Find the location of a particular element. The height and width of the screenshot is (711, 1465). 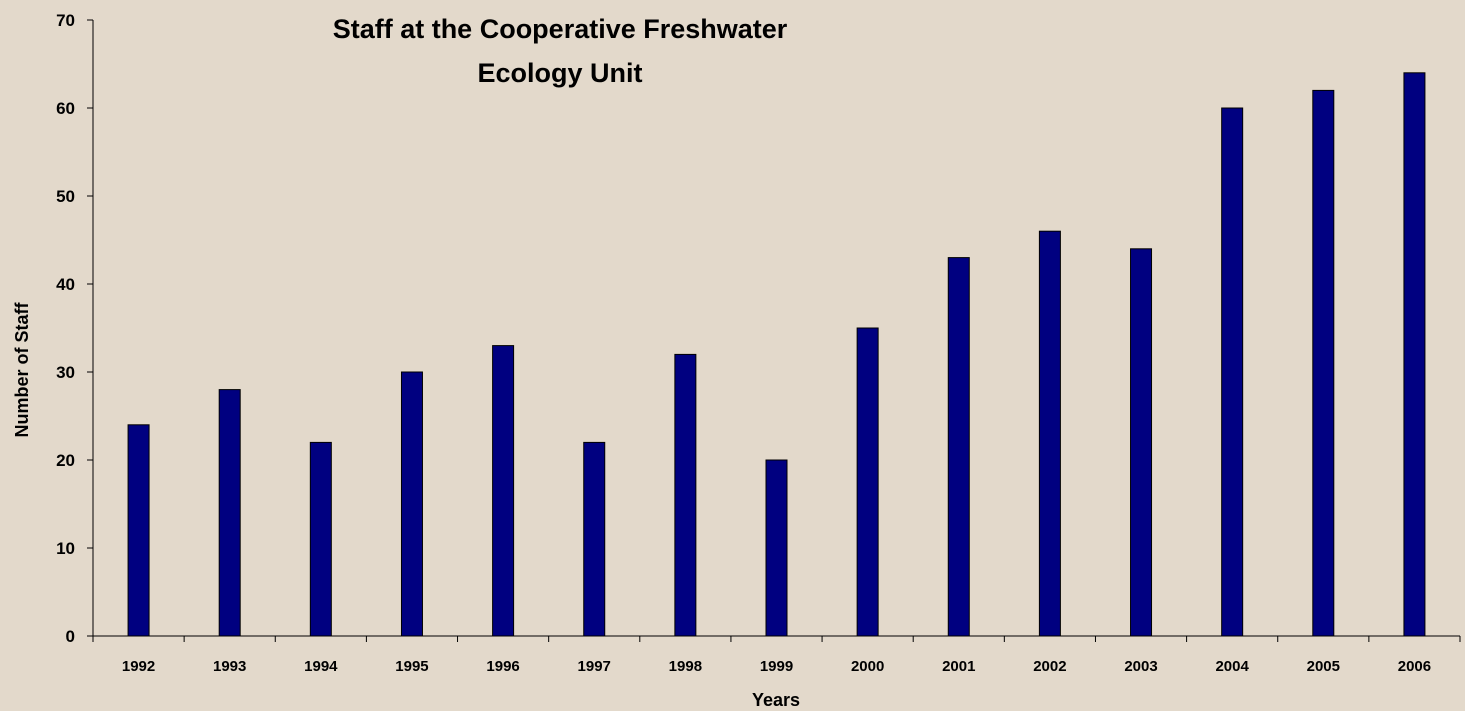

x-tick-label: 2005 is located at coordinates (1323, 666).